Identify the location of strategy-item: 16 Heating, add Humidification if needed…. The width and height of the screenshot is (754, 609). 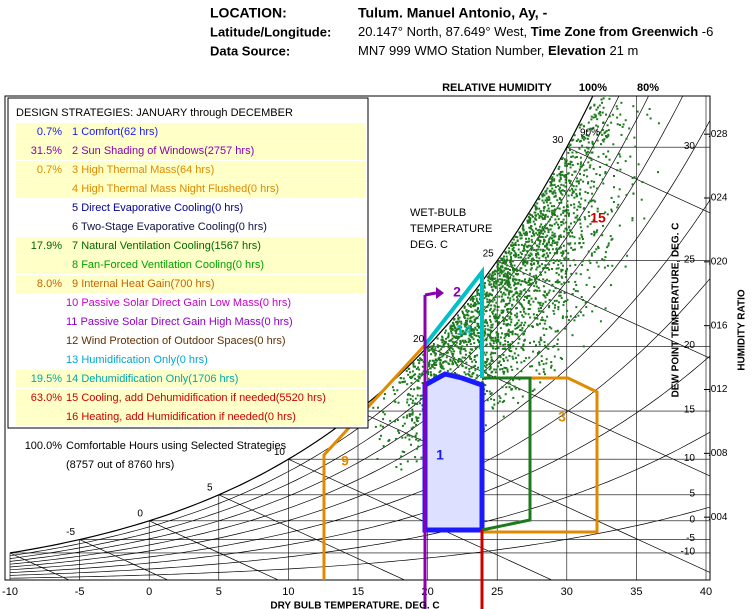
(181, 417).